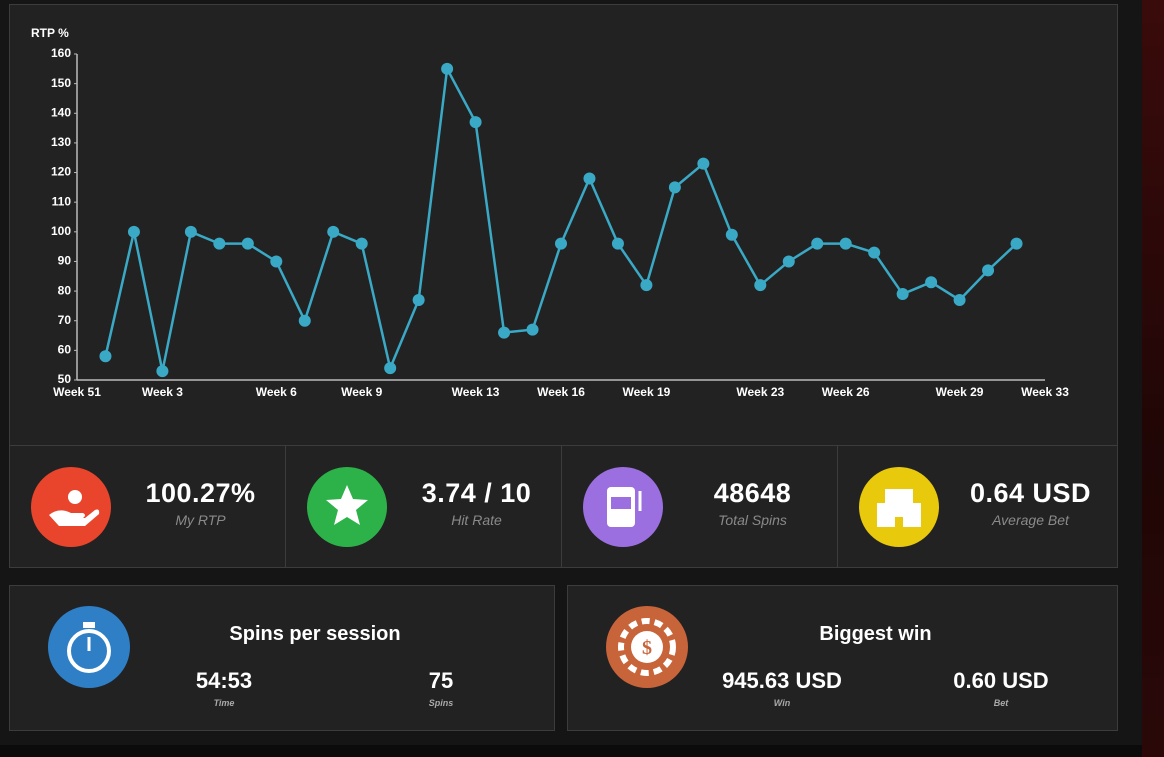 This screenshot has height=757, width=1164. What do you see at coordinates (647, 392) in the screenshot?
I see `x-tick-label: Week 19` at bounding box center [647, 392].